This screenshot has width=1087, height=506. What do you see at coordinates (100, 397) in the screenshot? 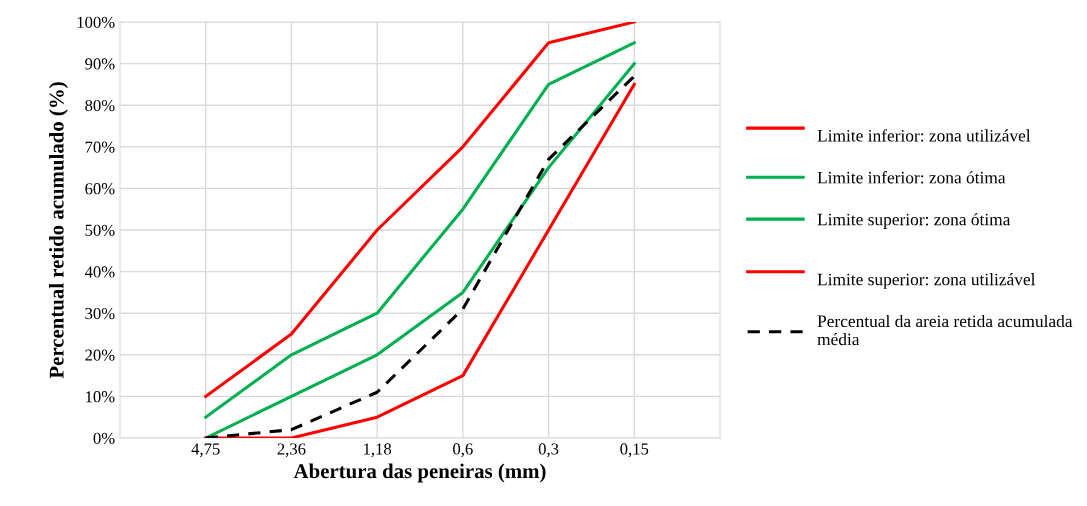
I see `y-tick-label: 10%` at bounding box center [100, 397].